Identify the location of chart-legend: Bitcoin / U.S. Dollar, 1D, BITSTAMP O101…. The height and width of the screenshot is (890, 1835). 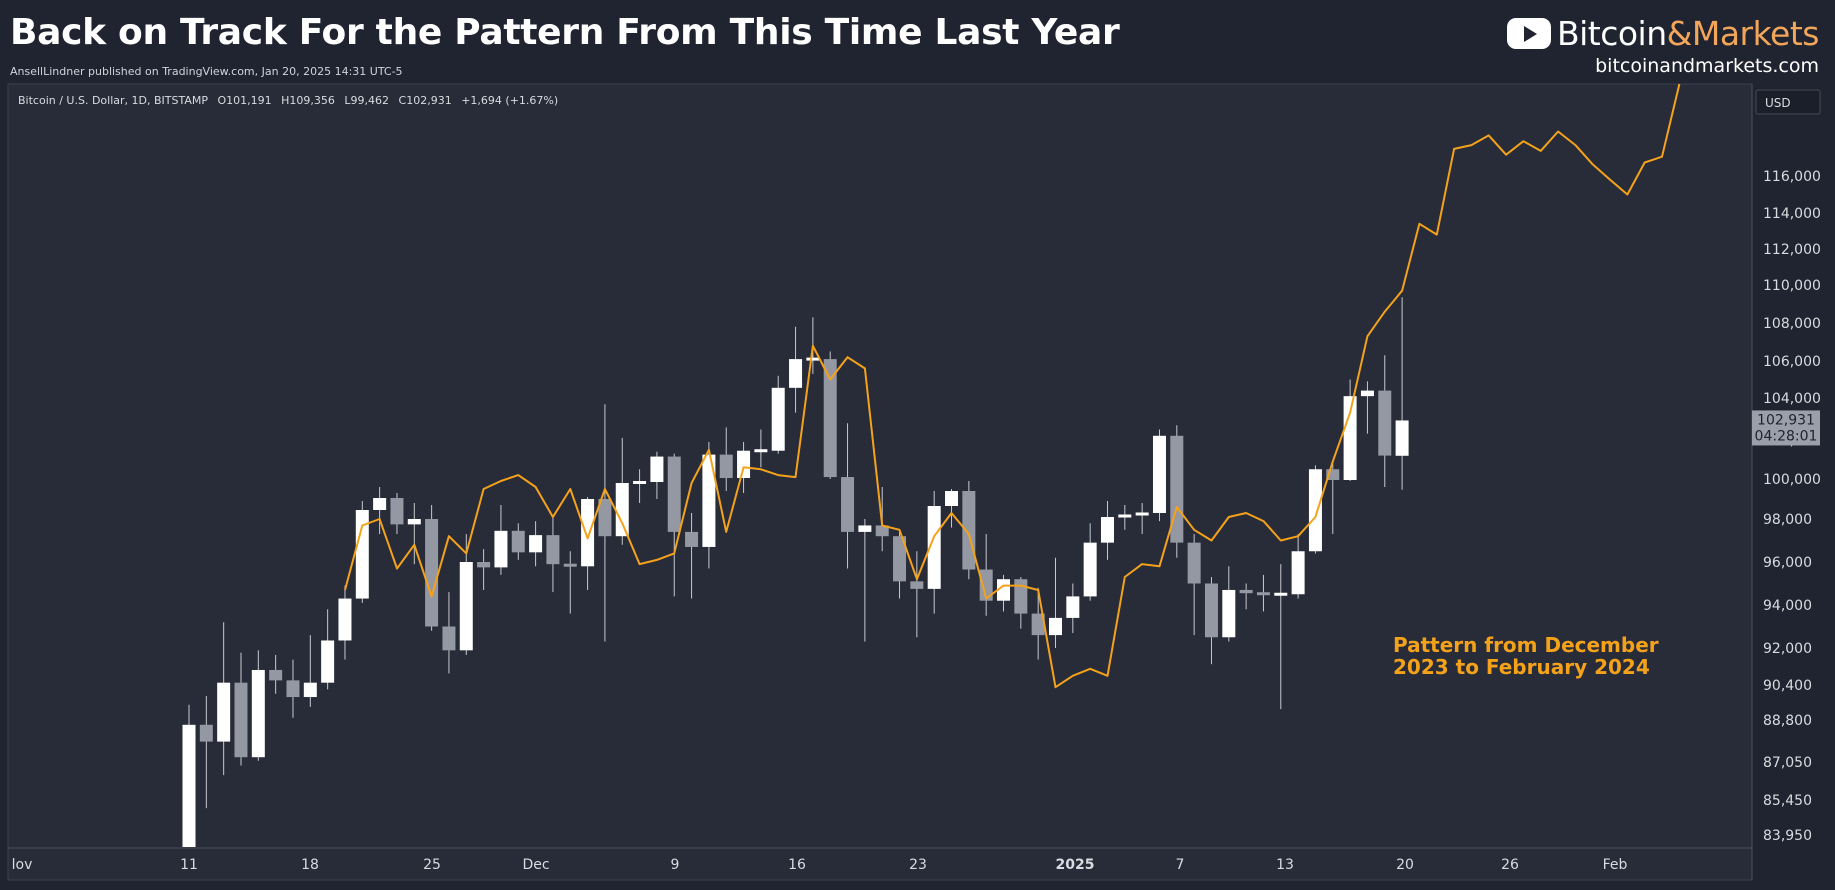
(288, 100).